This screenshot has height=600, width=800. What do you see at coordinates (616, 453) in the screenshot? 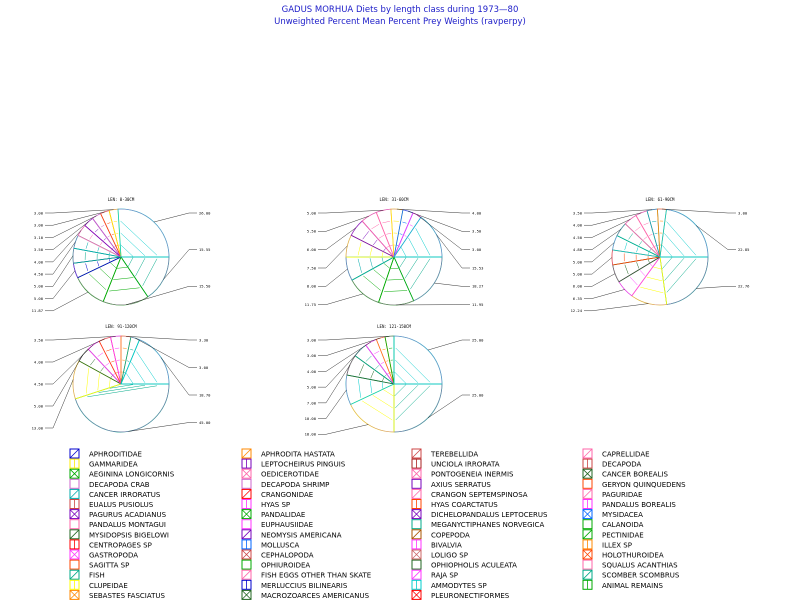
I see `legend-item: CAPRELLIDAE` at bounding box center [616, 453].